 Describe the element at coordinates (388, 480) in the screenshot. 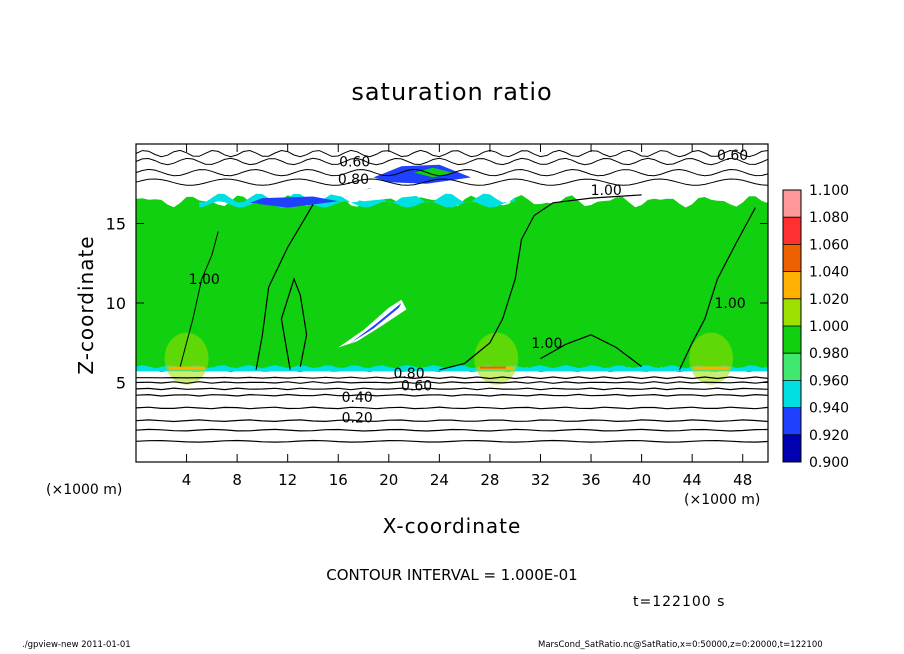

I see `x-tick-label: 20` at that location.